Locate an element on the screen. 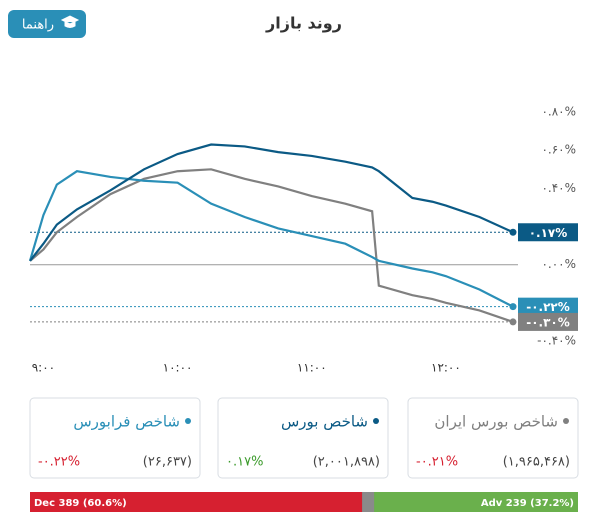  advance-bar is located at coordinates (476, 502).